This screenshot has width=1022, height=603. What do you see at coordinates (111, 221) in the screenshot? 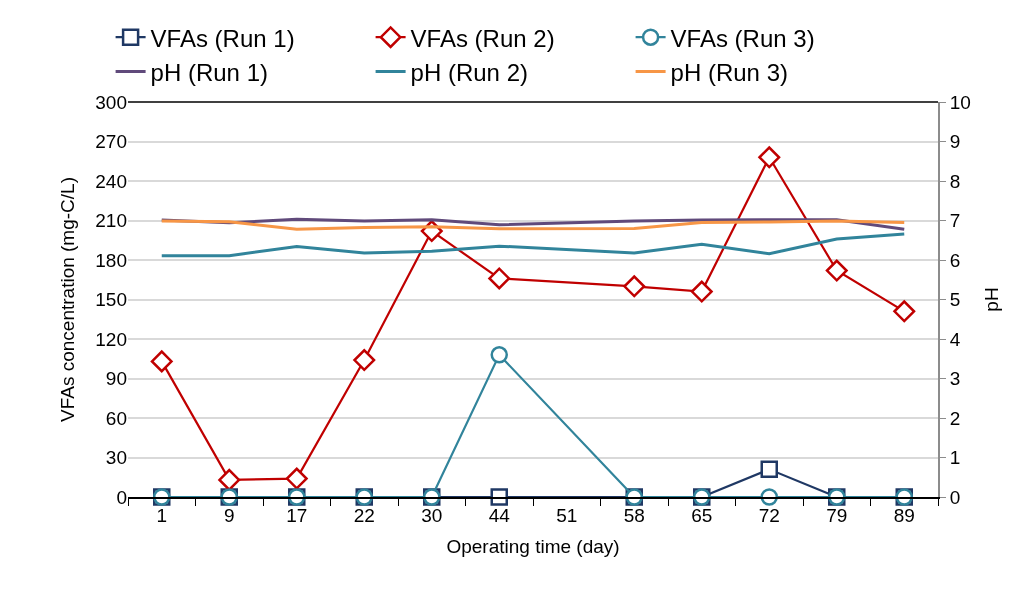
I see `y-tick-label: 210` at bounding box center [111, 221].